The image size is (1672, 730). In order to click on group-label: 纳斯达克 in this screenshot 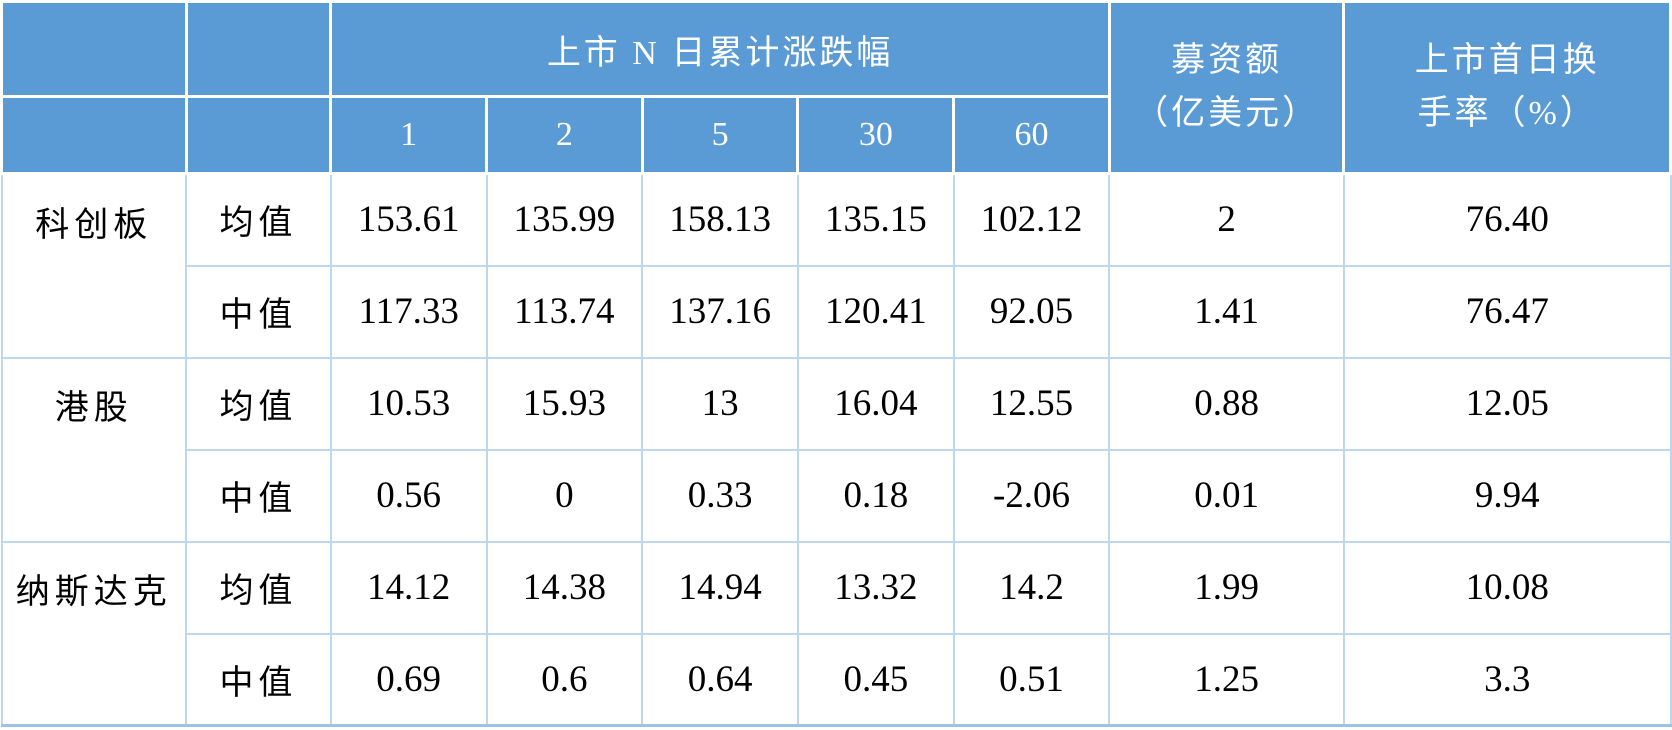, I will do `click(93, 592)`.